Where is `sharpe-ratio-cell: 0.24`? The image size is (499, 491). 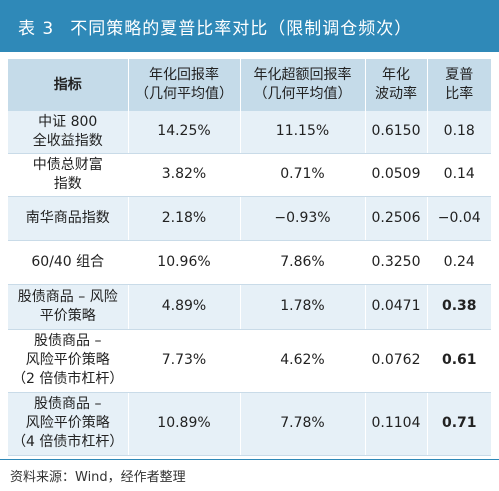
sharpe-ratio-cell: 0.24 is located at coordinates (459, 262).